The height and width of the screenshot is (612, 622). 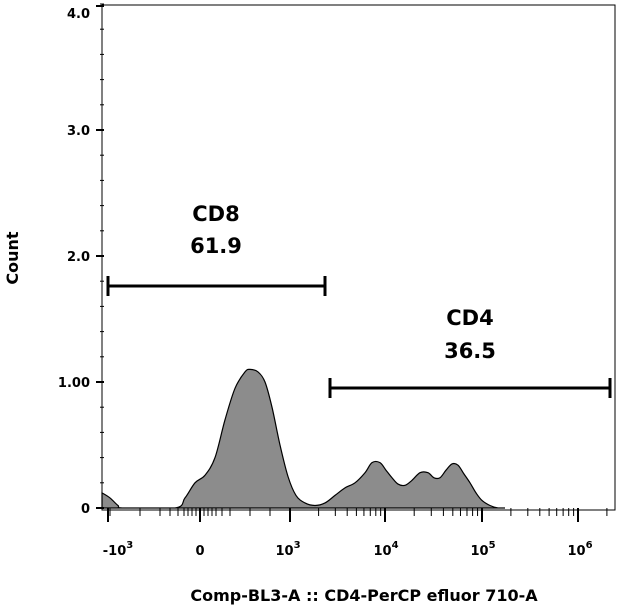 I want to click on x-tick-1e3: 10³, so click(x=287, y=549).